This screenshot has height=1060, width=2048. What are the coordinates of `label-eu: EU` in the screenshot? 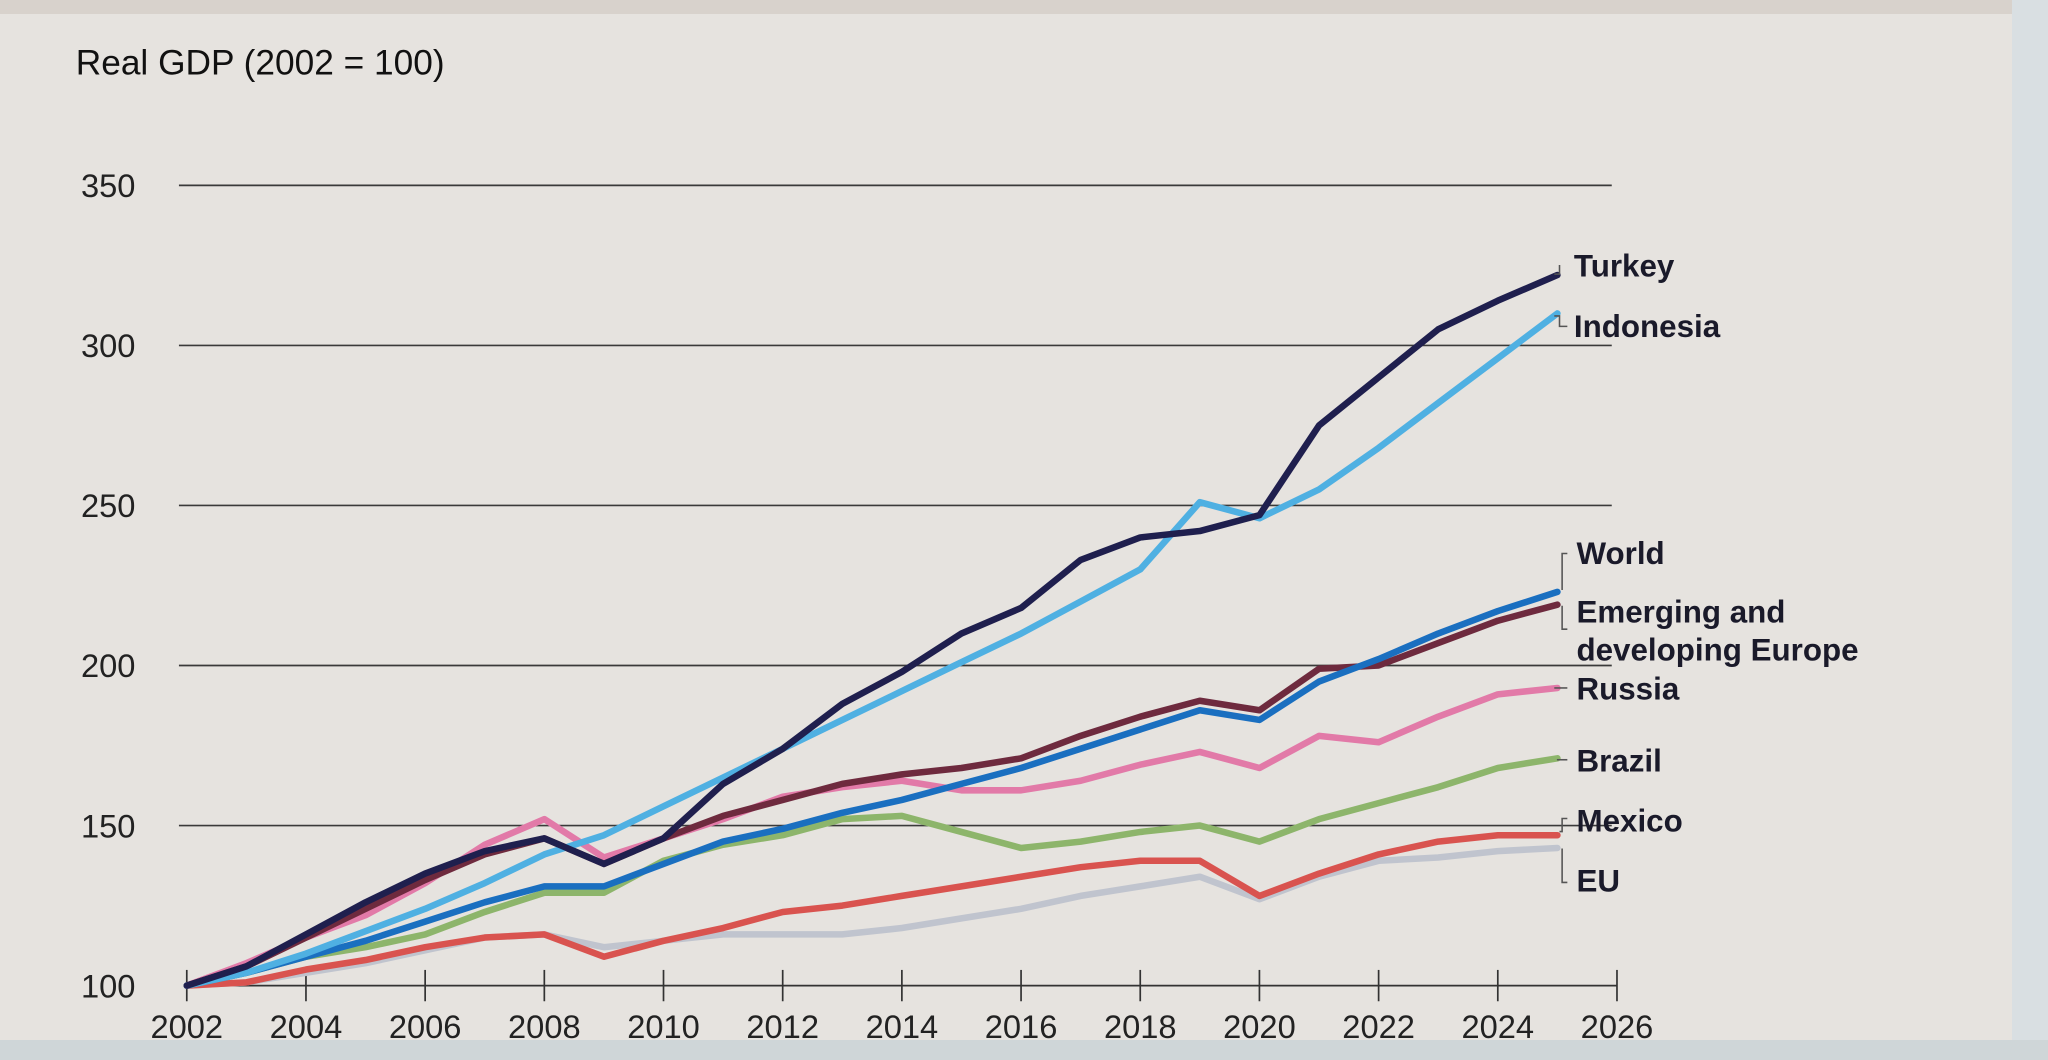 It's located at (1598, 881).